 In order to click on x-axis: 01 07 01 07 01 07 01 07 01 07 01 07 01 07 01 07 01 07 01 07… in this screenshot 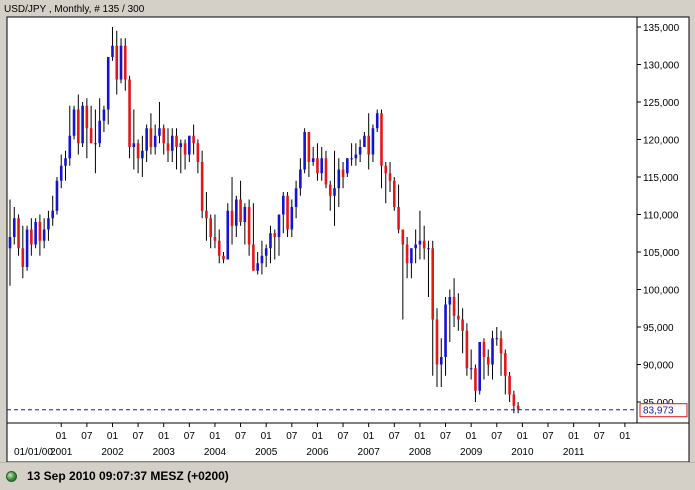, I will do `click(322, 440)`.